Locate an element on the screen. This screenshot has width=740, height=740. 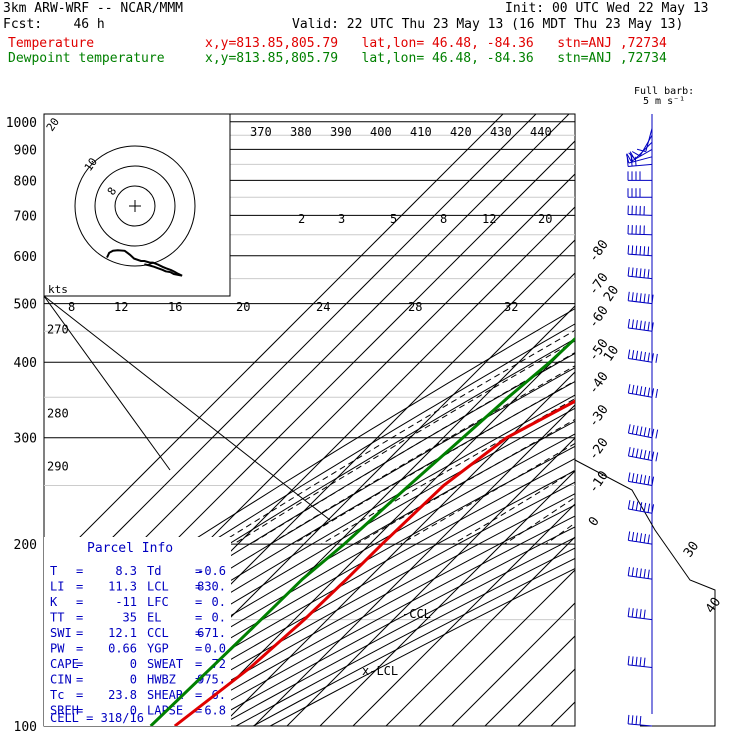
parcel-value: 671. is located at coordinates (211, 633).